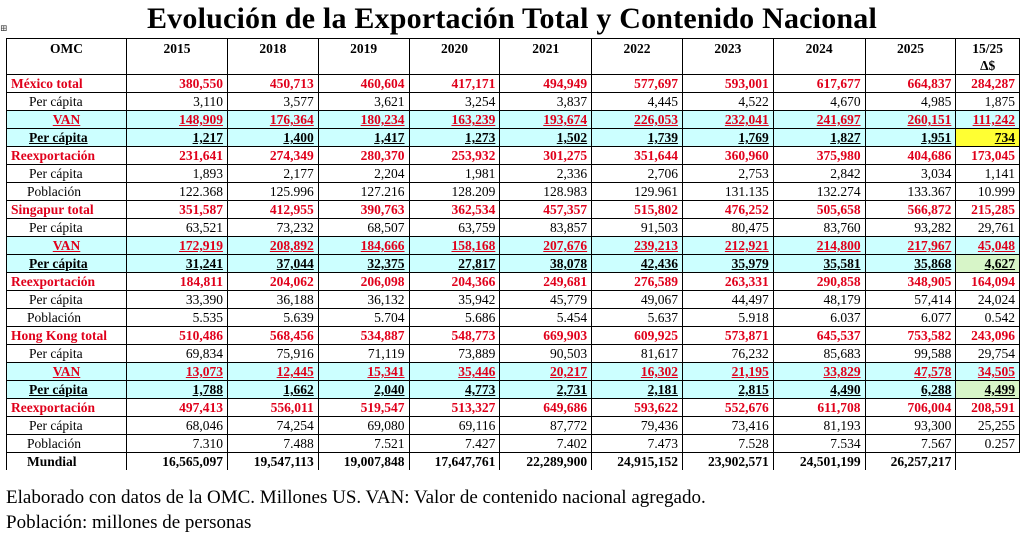  I want to click on table-cell: 260,151, so click(910, 119).